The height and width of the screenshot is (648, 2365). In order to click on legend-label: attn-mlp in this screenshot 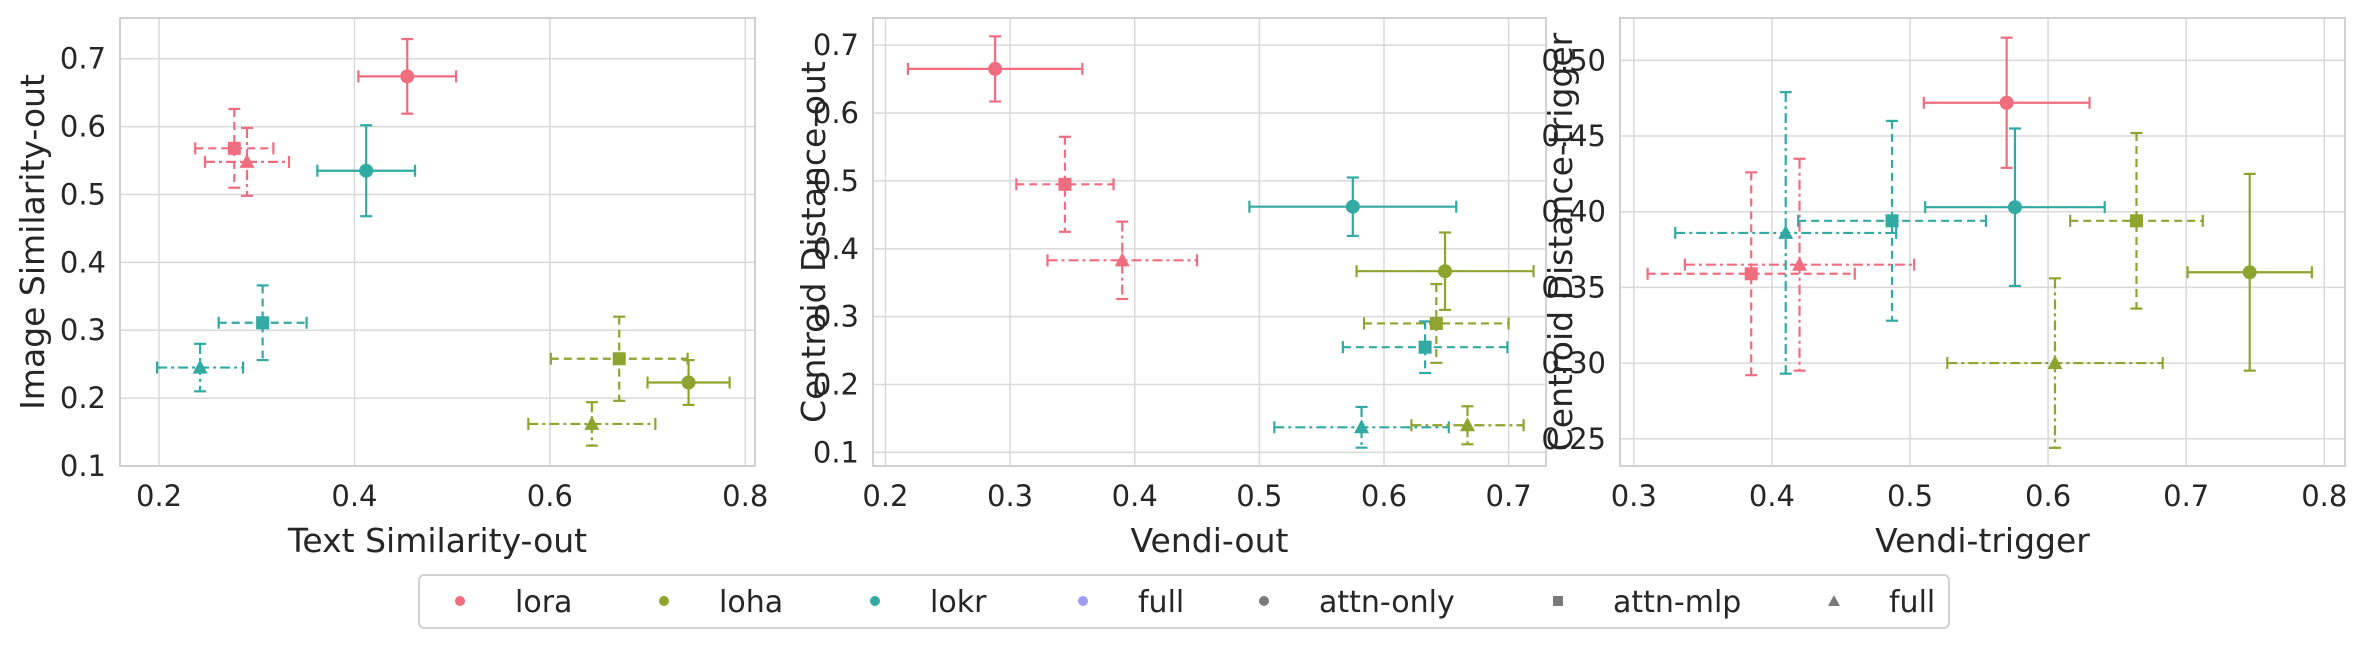, I will do `click(1677, 602)`.